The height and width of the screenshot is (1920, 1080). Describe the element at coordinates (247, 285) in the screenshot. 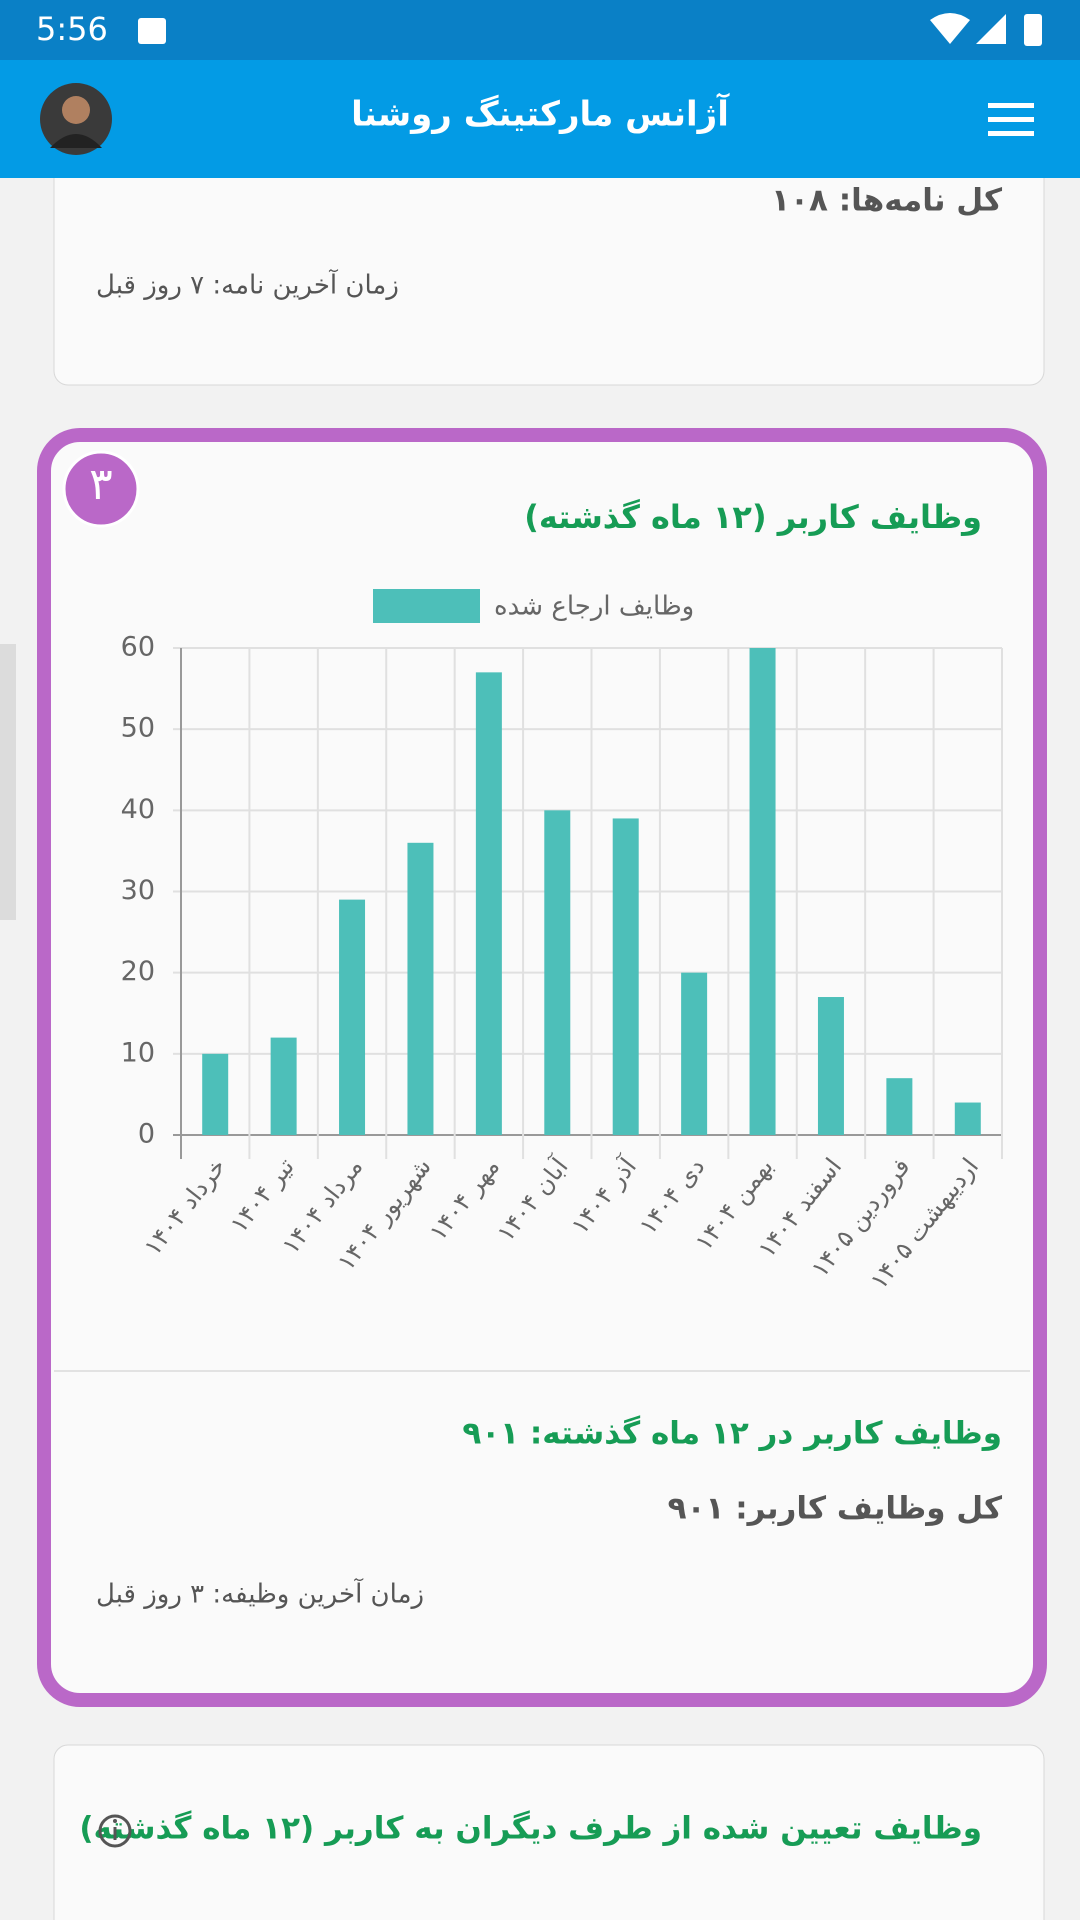

I see `letters-last: زمان آخرین نامه: ۷ روز قبل` at that location.